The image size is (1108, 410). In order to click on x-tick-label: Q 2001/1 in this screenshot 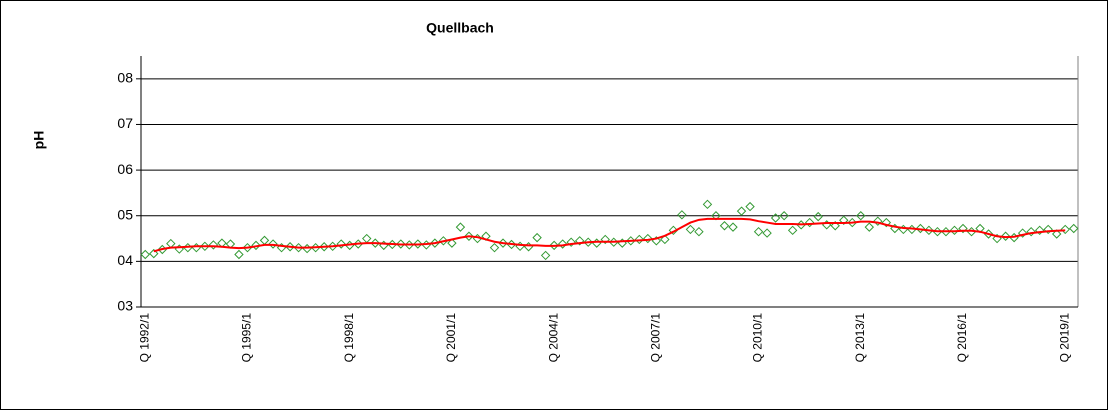, I will do `click(451, 338)`.